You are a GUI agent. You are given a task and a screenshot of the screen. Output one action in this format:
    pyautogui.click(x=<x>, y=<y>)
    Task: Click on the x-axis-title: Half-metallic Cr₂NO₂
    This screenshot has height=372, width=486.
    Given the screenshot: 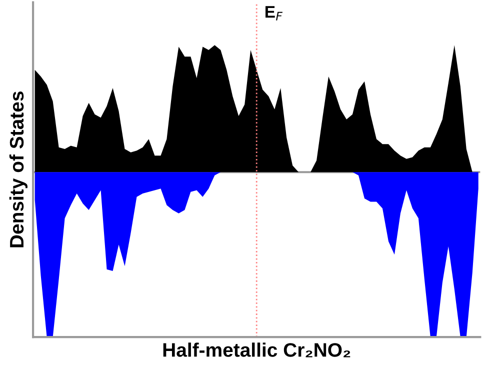 What is the action you would take?
    pyautogui.click(x=256, y=350)
    